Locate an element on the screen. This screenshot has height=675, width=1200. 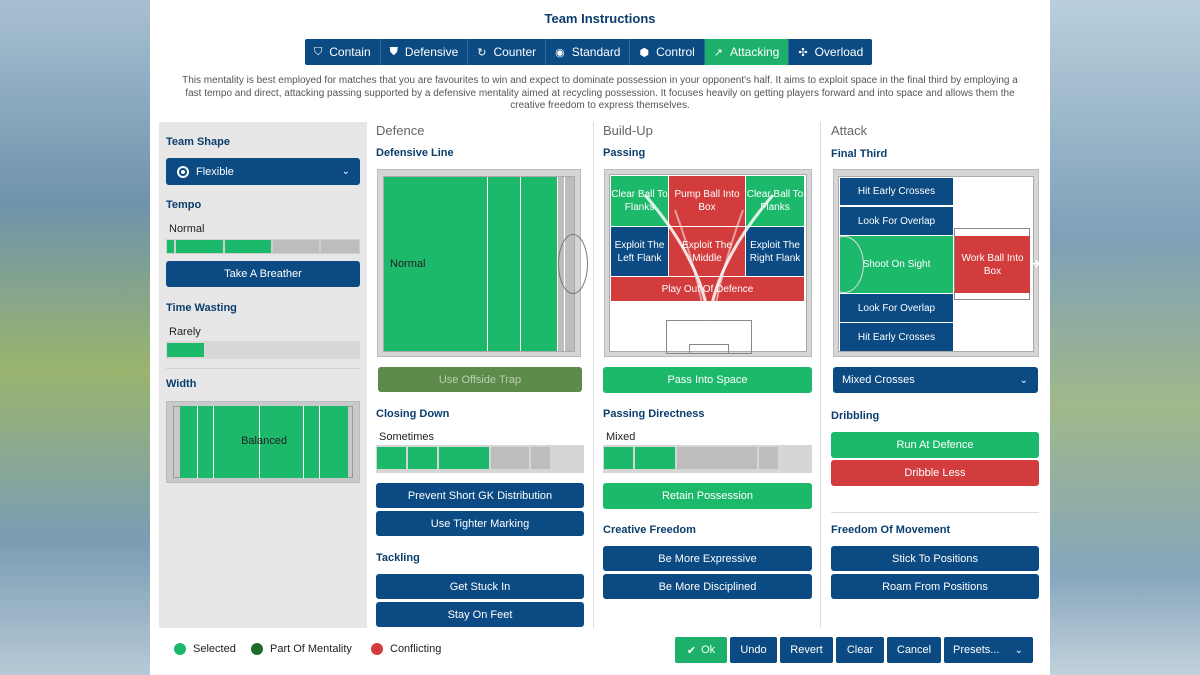
target-icon is located at coordinates (183, 171).